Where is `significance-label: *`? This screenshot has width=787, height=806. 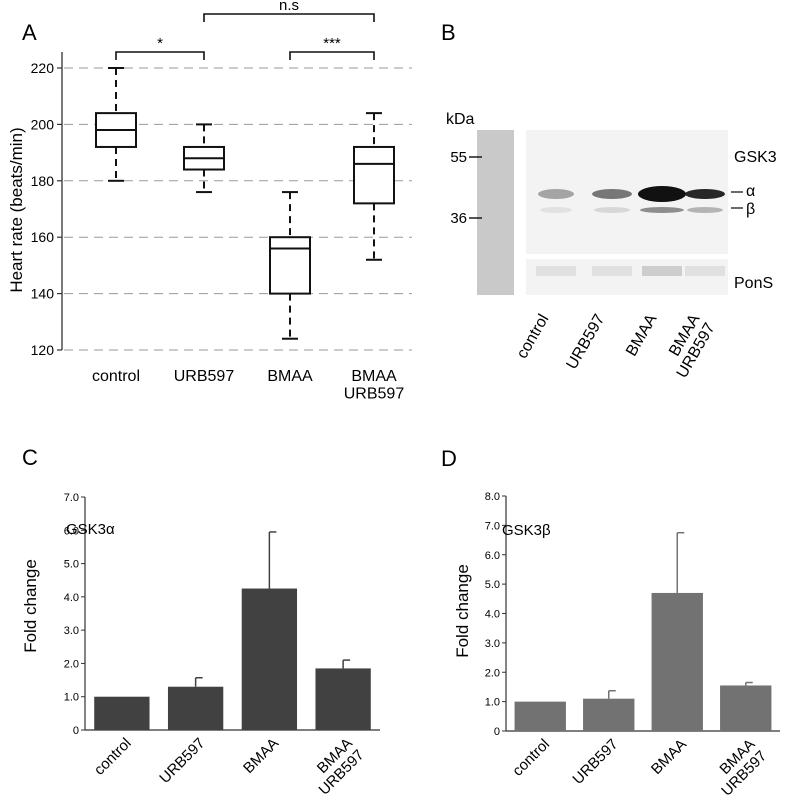
significance-label: * is located at coordinates (160, 43).